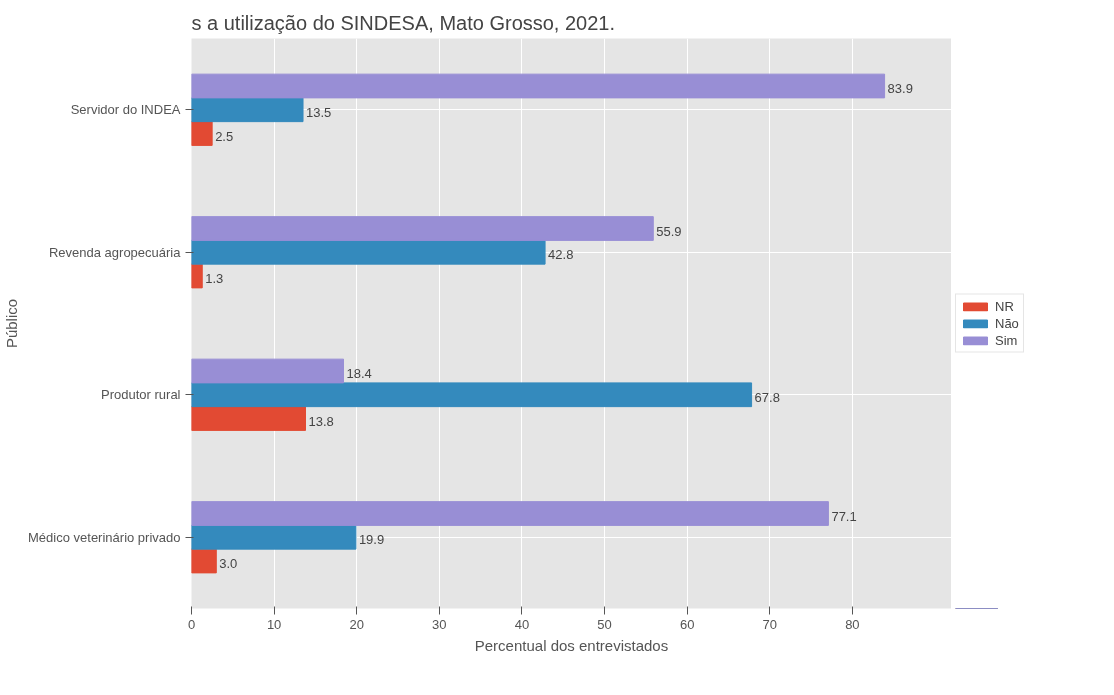 Image resolution: width=1114 pixels, height=695 pixels. What do you see at coordinates (769, 624) in the screenshot?
I see `x-tick-label: 70` at bounding box center [769, 624].